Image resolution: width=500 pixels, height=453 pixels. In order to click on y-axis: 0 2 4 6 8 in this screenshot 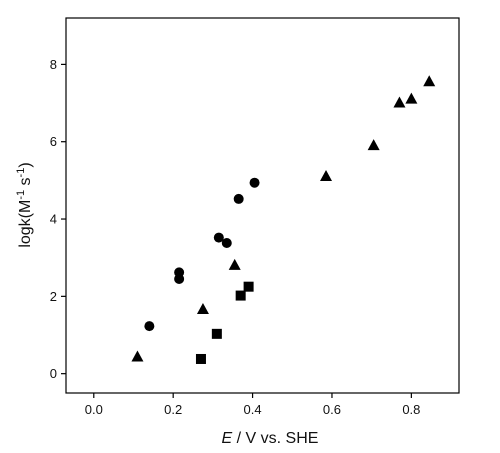, I will do `click(58, 219)`.